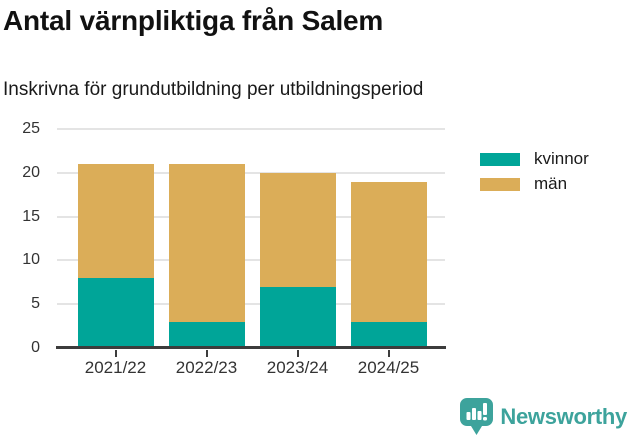  Describe the element at coordinates (31, 172) in the screenshot. I see `y-tick-label: 20` at that location.